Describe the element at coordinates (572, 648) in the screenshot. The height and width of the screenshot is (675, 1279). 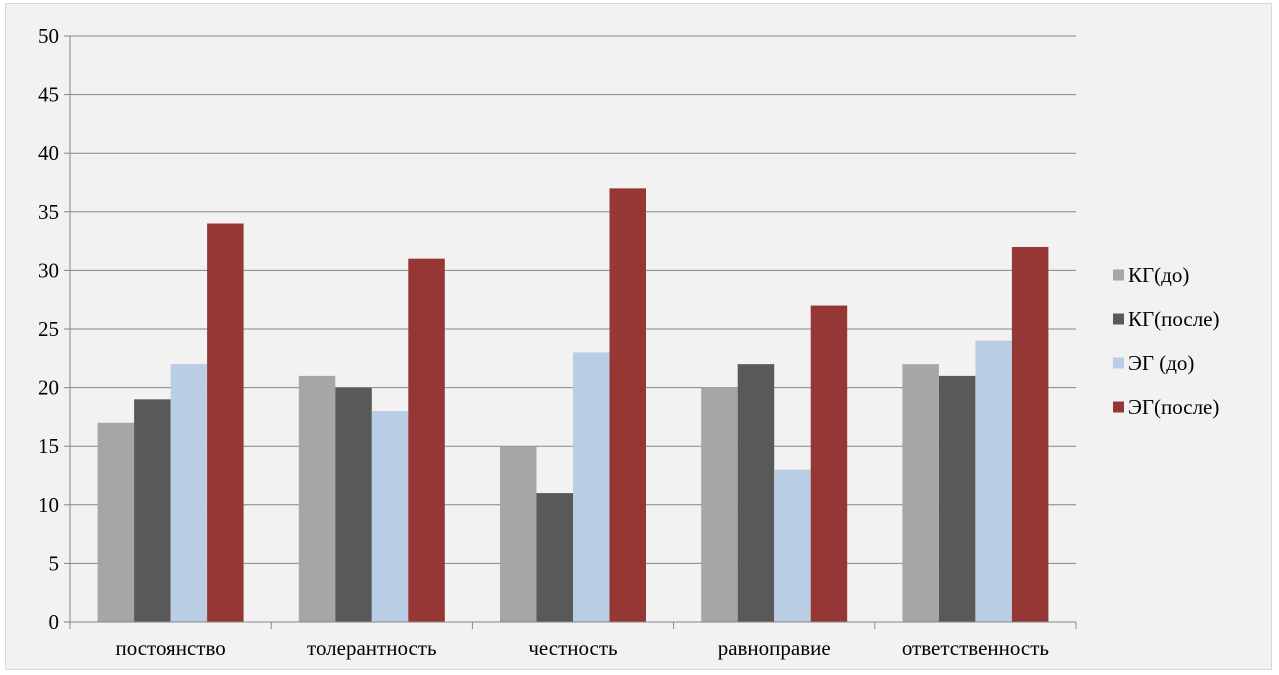
I see `x-tick-label: честность` at that location.